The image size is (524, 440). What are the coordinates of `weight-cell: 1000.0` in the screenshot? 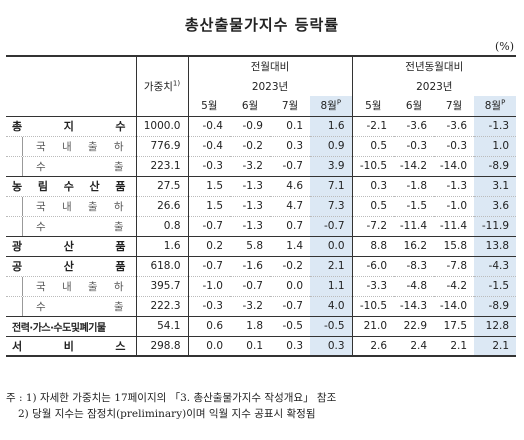 It's located at (162, 125).